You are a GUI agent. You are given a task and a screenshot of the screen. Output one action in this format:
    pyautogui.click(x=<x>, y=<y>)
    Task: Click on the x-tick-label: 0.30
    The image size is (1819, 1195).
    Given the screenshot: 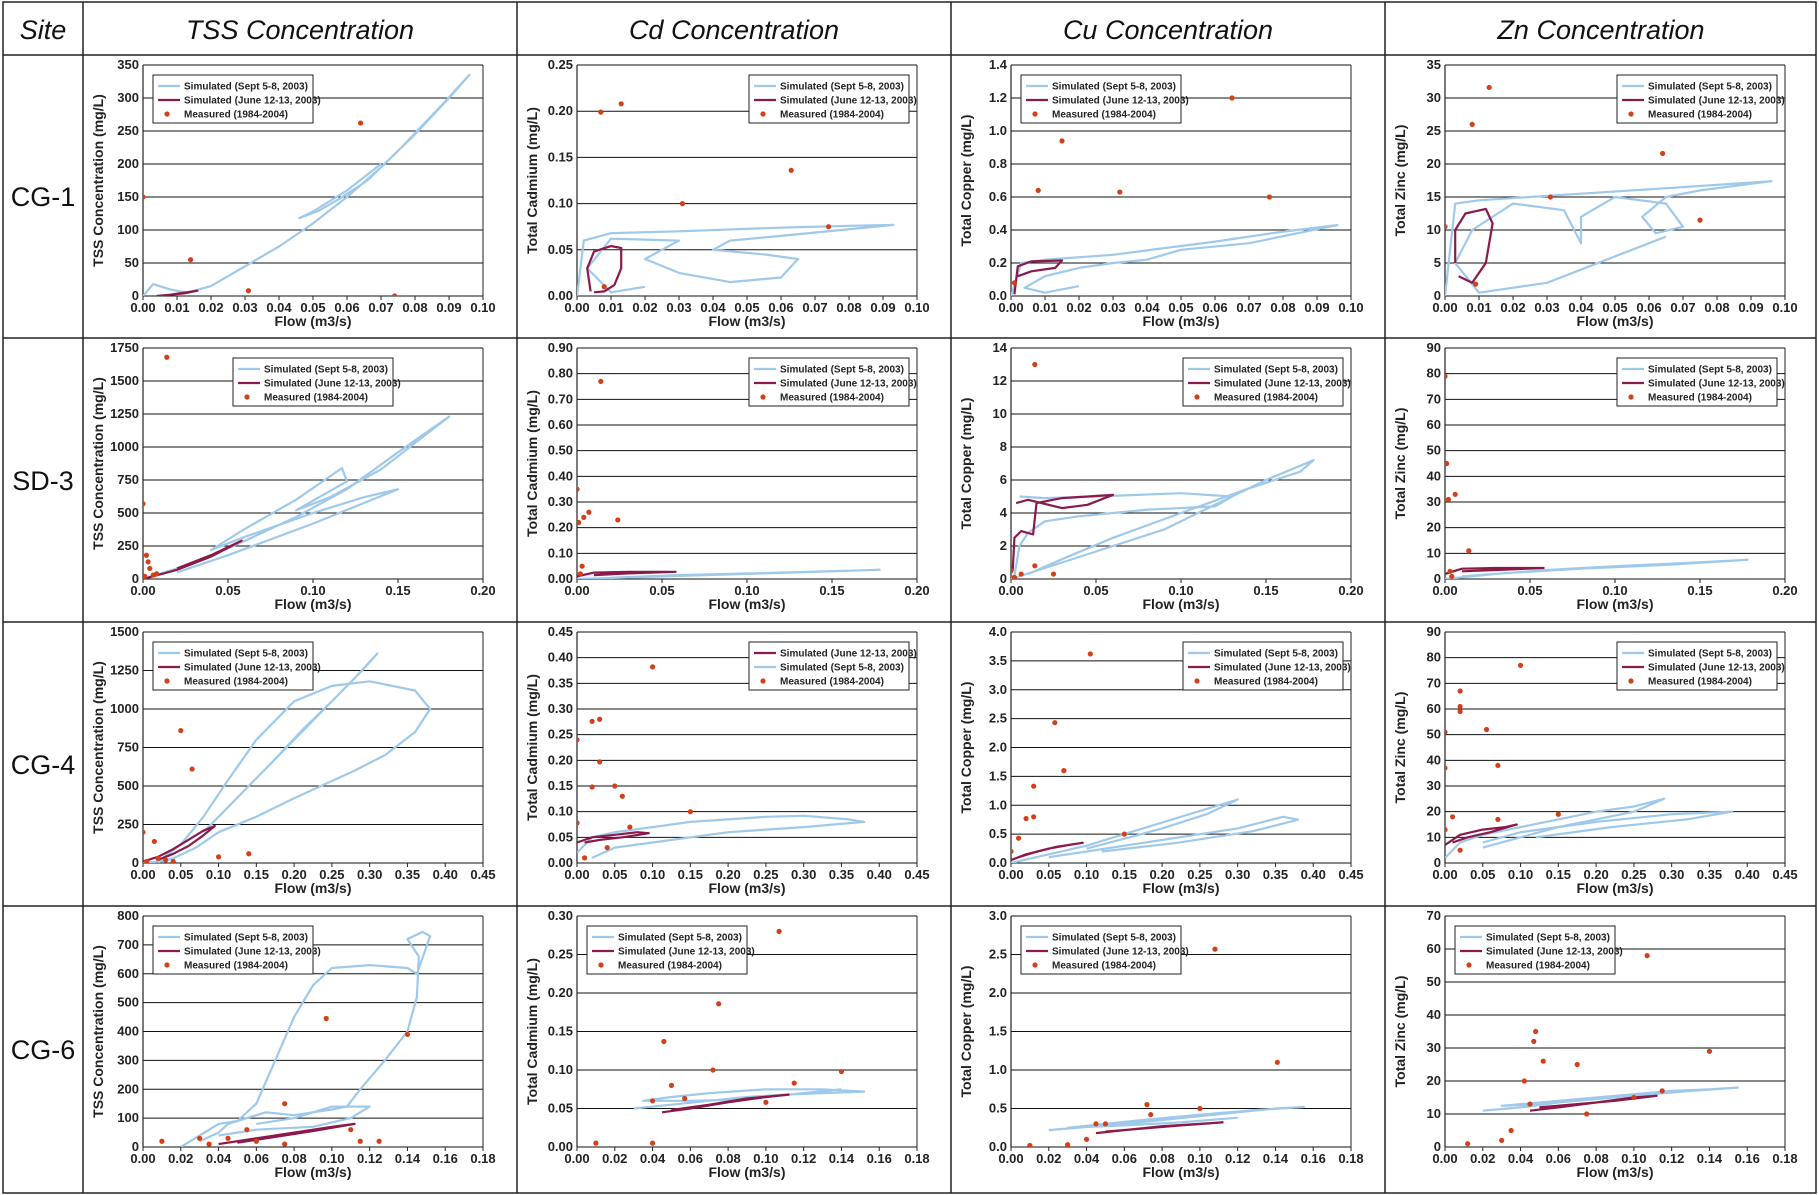 What is the action you would take?
    pyautogui.click(x=369, y=874)
    